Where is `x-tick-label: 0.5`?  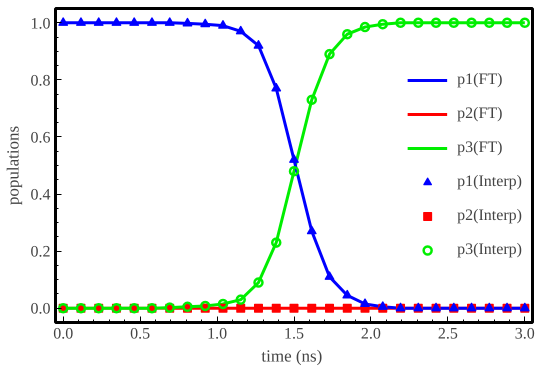
x-tick-label: 0.5 is located at coordinates (140, 334).